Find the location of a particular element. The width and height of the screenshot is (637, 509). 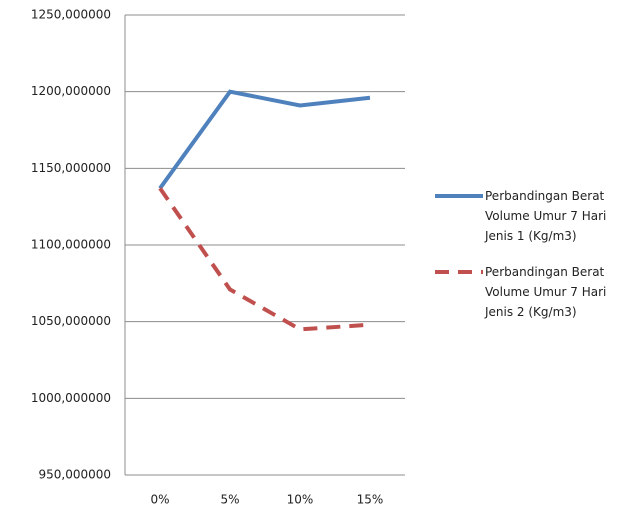

y-tick-label: 1200,000000 is located at coordinates (71, 91).